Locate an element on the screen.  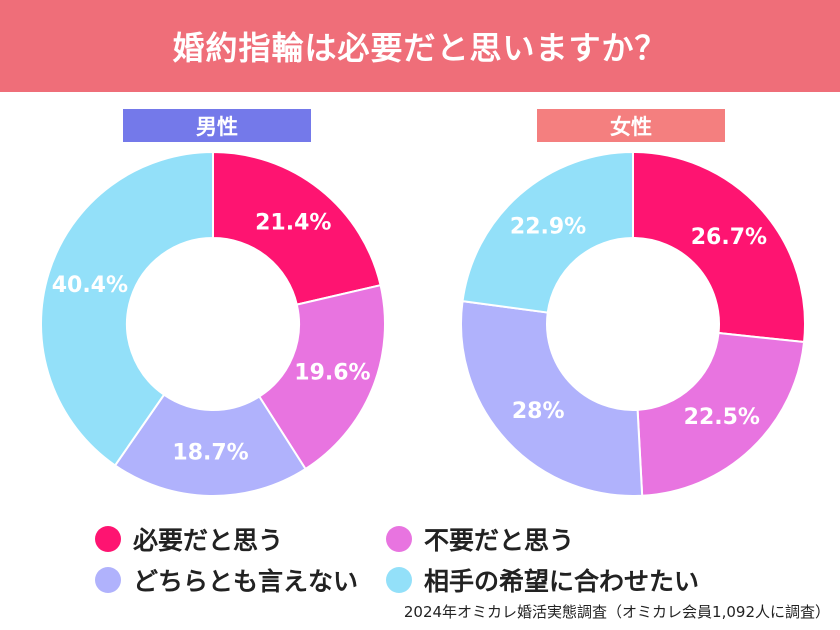
page-title: 婚約指輪は必要だと思いますか？ is located at coordinates (420, 48).